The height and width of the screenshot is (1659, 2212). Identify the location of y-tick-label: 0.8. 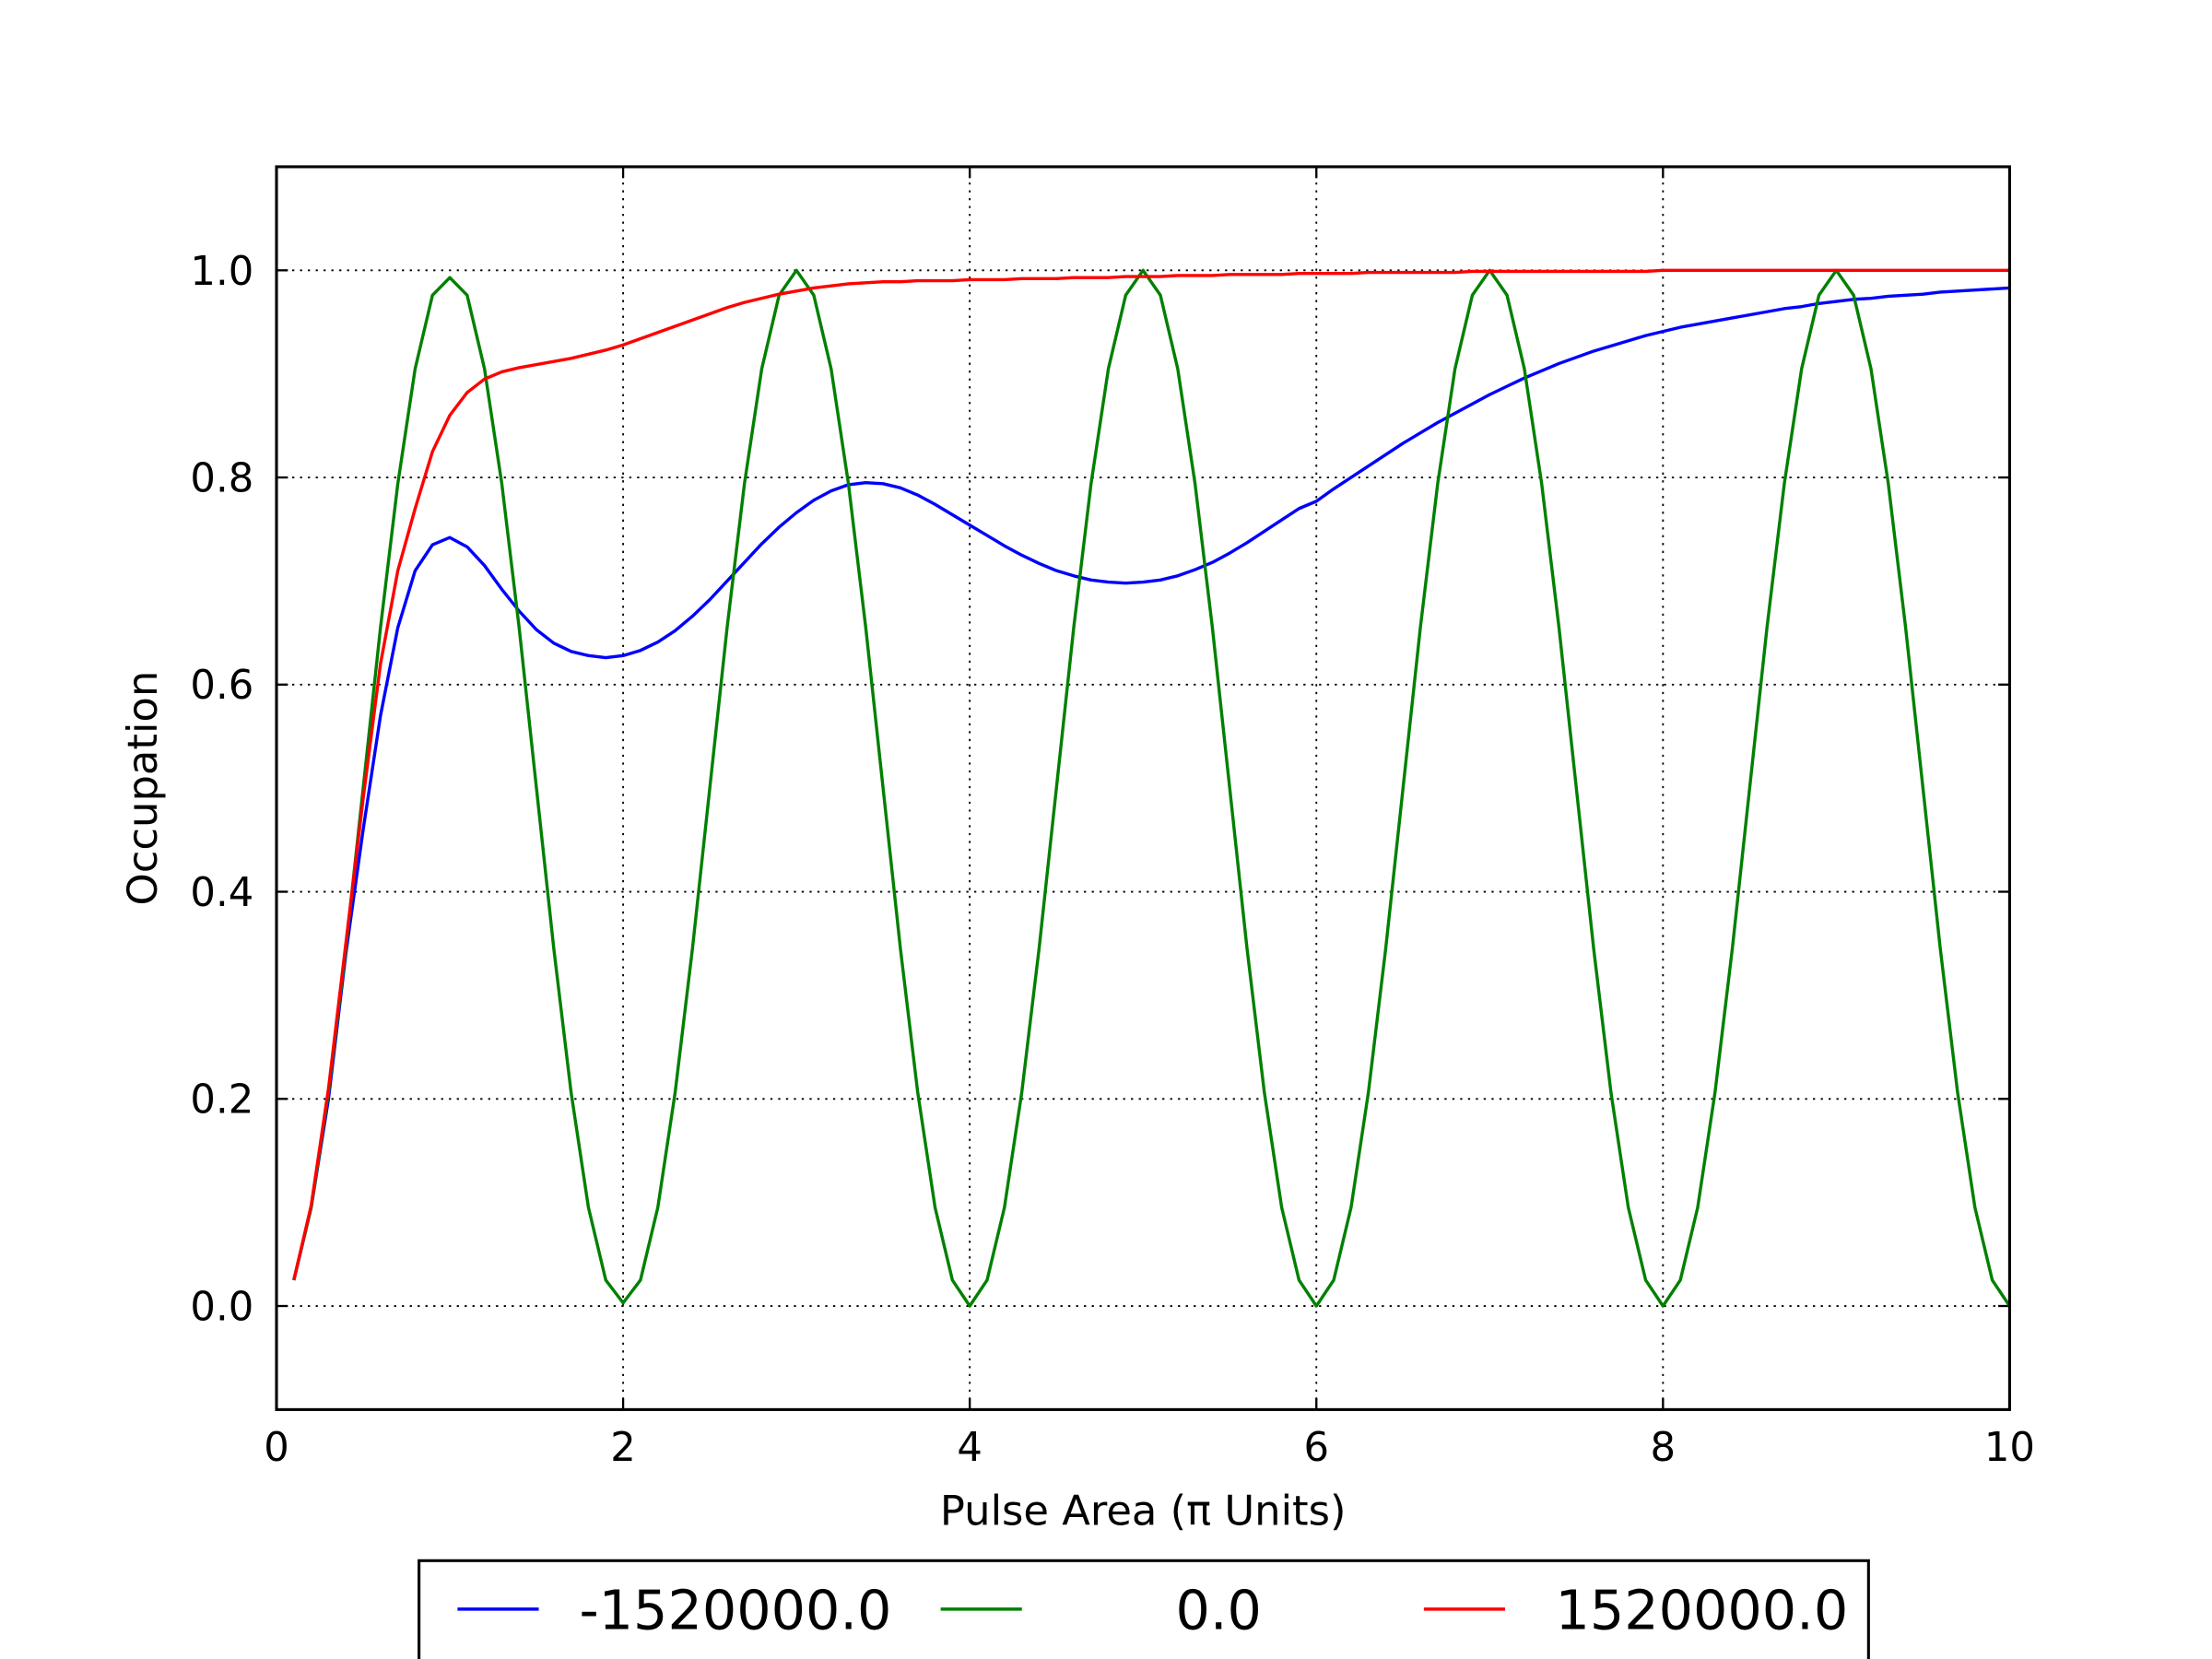
(221, 479).